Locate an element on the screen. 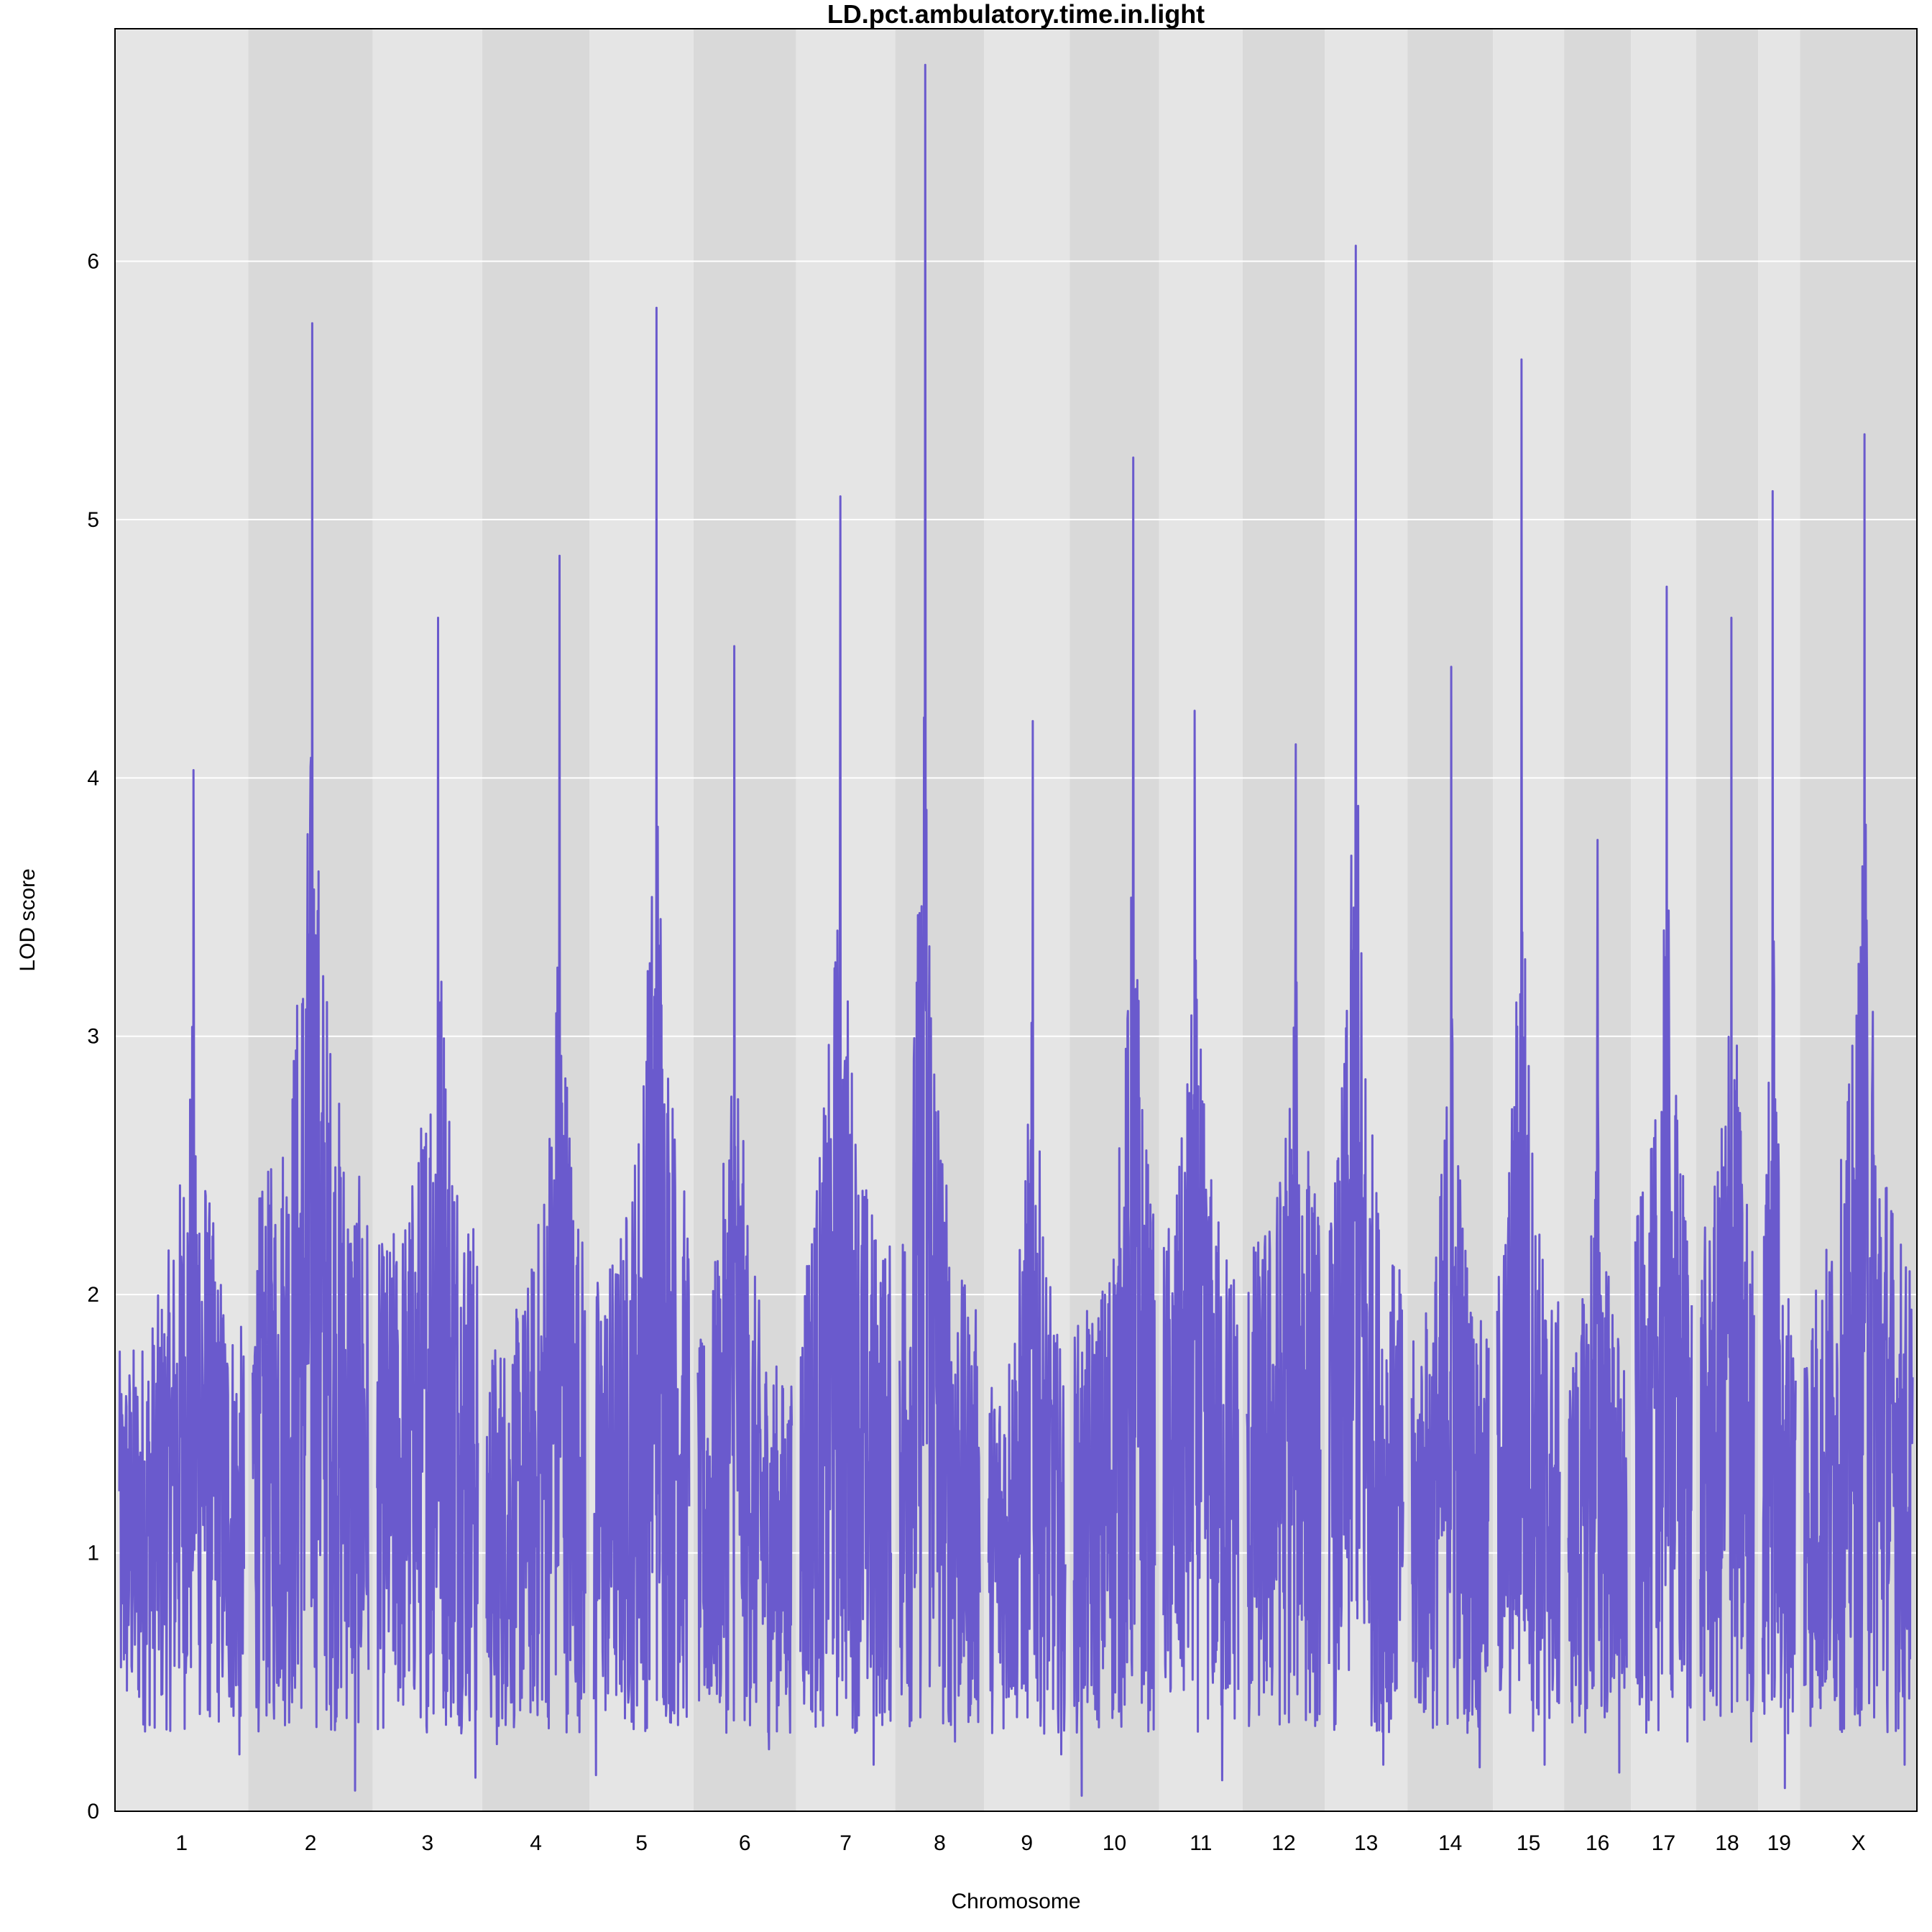  chart-title: LD.pct.ambulatory.time.in.light is located at coordinates (1016, 14).